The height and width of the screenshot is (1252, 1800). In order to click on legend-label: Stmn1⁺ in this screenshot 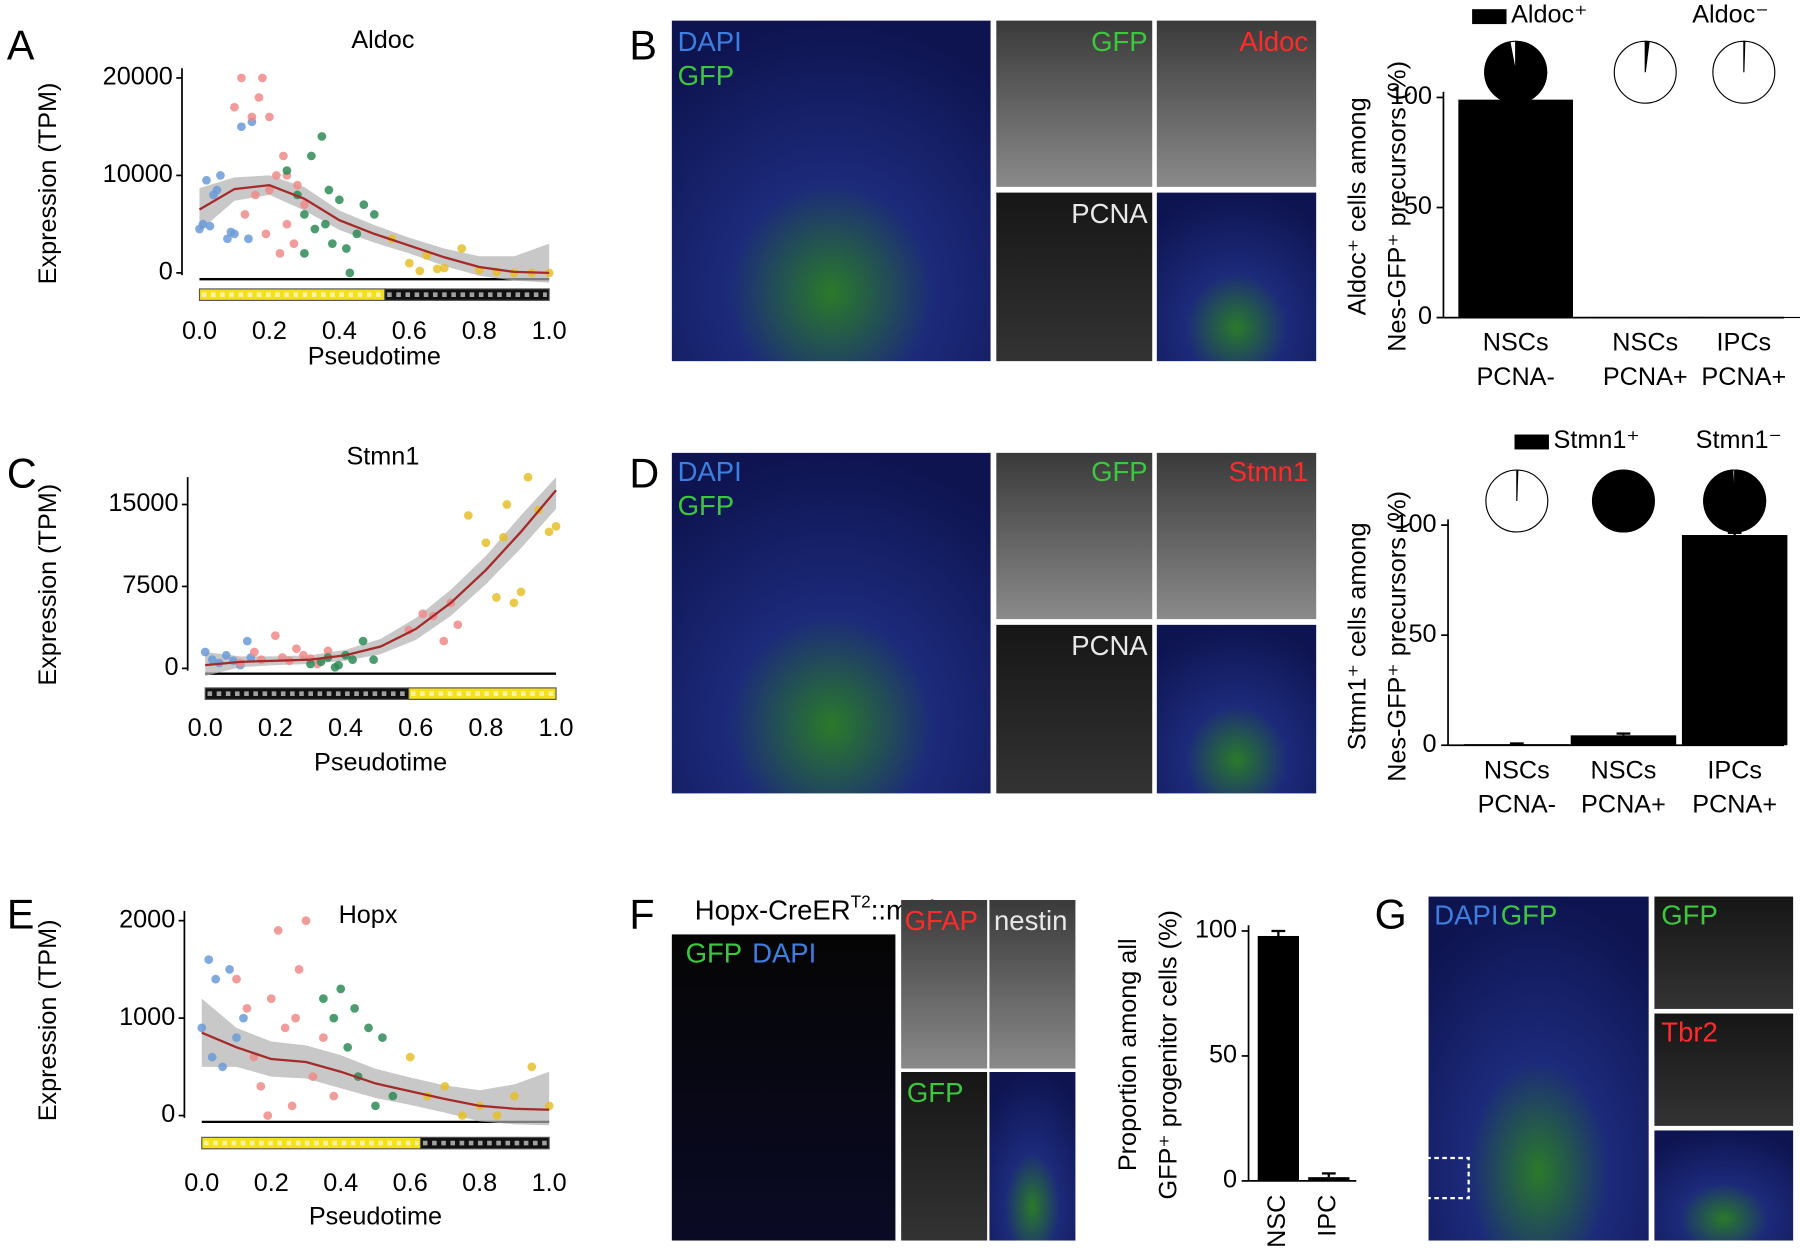, I will do `click(1597, 440)`.